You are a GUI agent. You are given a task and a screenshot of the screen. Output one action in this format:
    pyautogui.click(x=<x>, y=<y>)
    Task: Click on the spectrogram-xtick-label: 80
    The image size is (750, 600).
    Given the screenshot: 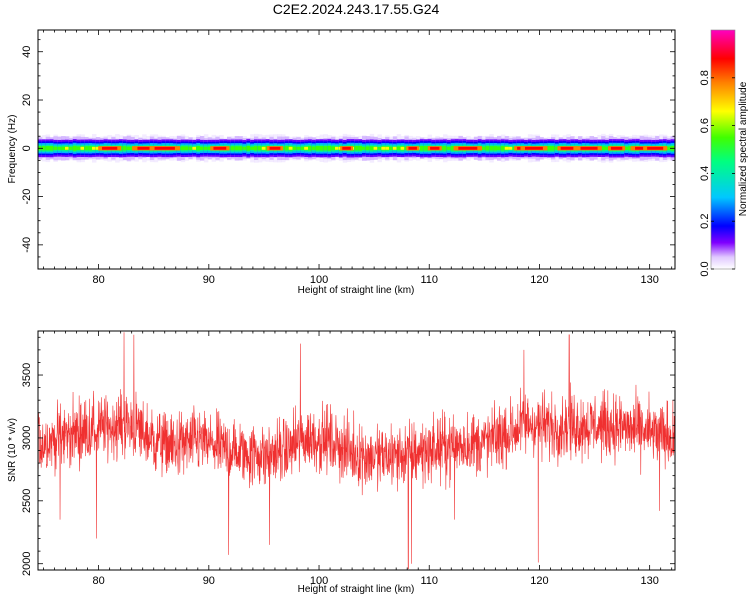 What is the action you would take?
    pyautogui.click(x=98, y=280)
    